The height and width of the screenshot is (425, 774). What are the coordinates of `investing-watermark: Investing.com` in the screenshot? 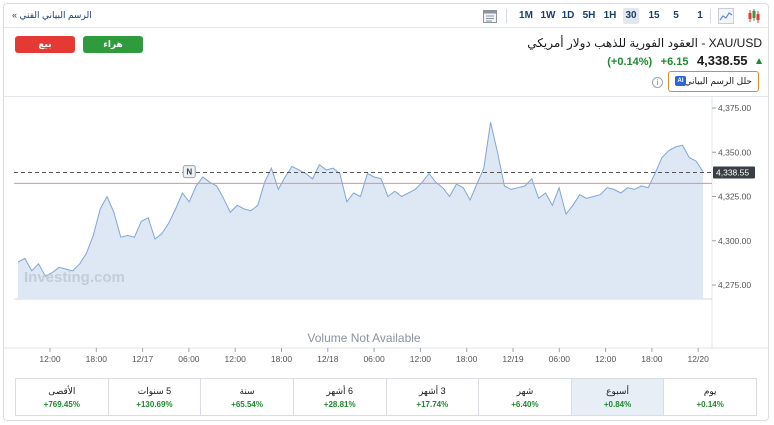 It's located at (74, 277).